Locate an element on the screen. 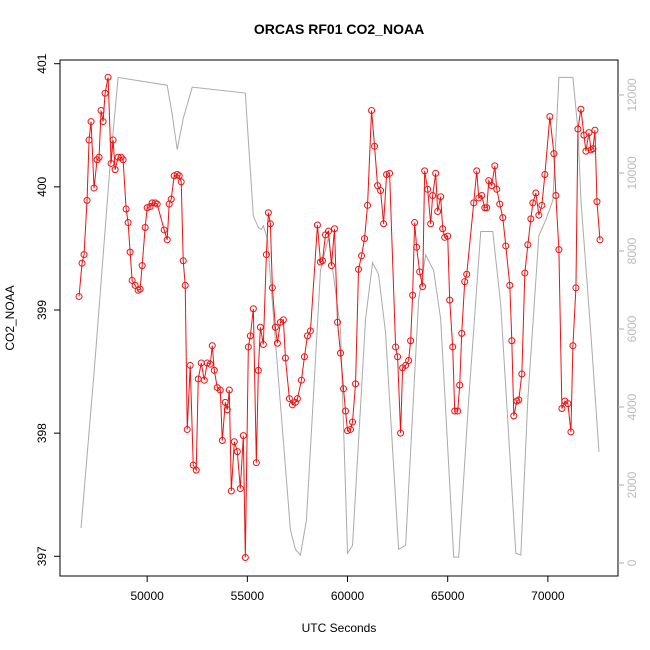 The width and height of the screenshot is (650, 650). y-tick-label: 399 is located at coordinates (42, 310).